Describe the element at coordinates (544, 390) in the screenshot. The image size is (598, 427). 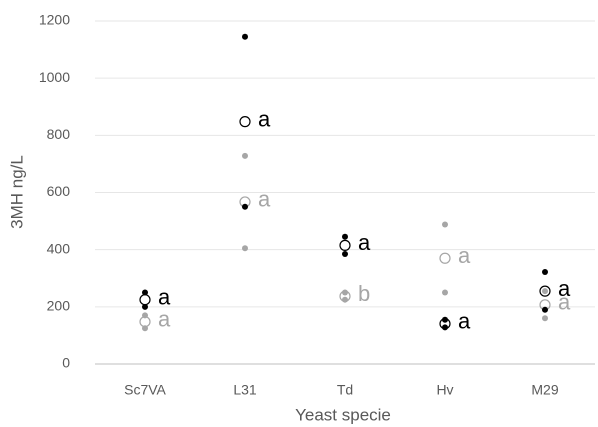
I see `x-tick-label: M29` at that location.